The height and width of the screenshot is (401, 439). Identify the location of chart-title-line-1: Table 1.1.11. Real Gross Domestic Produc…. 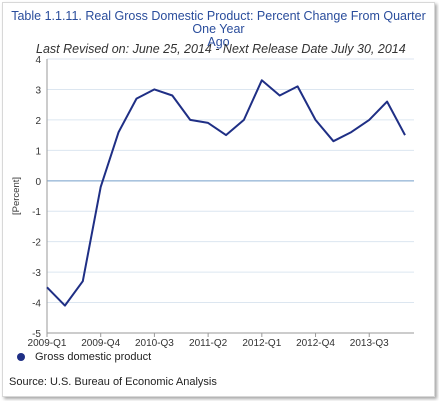
(218, 22).